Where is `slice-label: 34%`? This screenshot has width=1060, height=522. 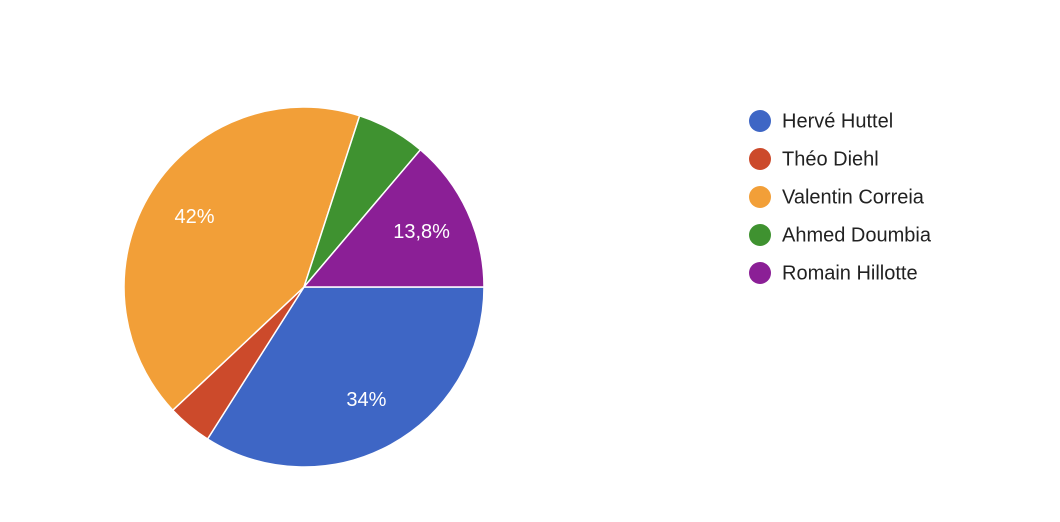
slice-label: 34% is located at coordinates (366, 400).